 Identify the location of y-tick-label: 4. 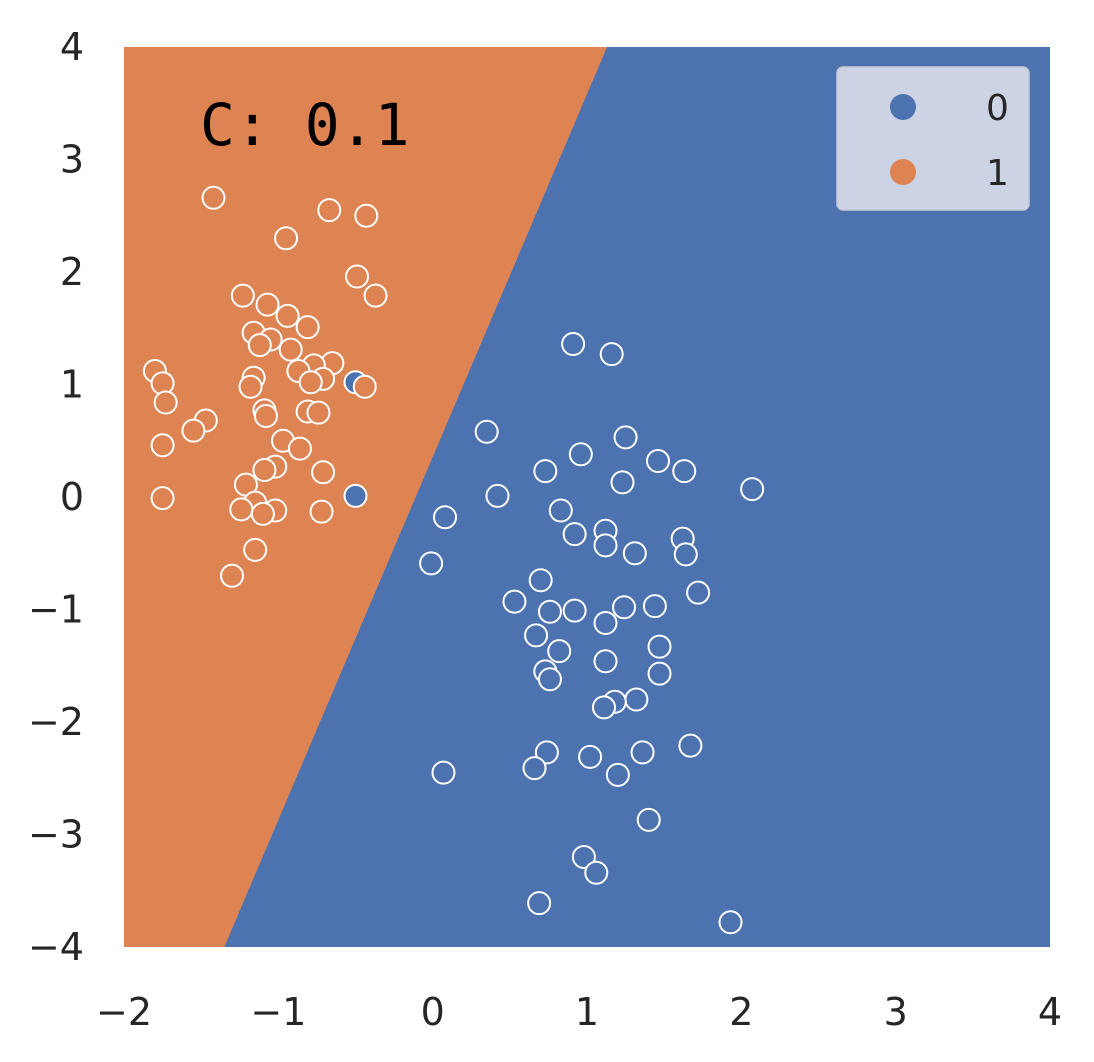
(72, 47).